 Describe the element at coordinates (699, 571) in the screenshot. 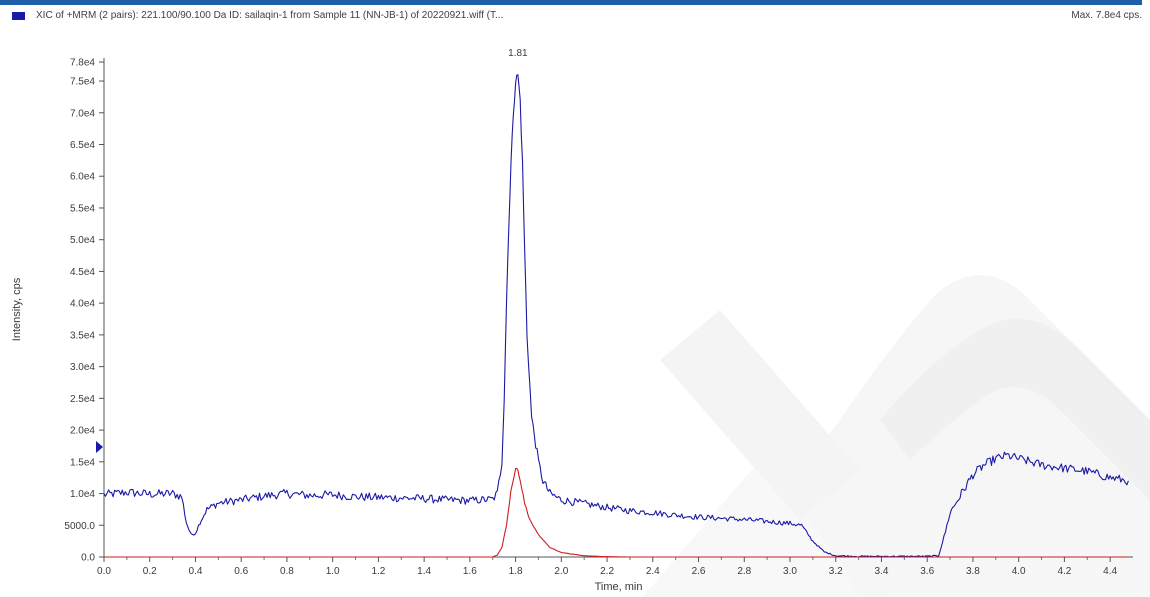

I see `x-tick-label: 2.6` at that location.